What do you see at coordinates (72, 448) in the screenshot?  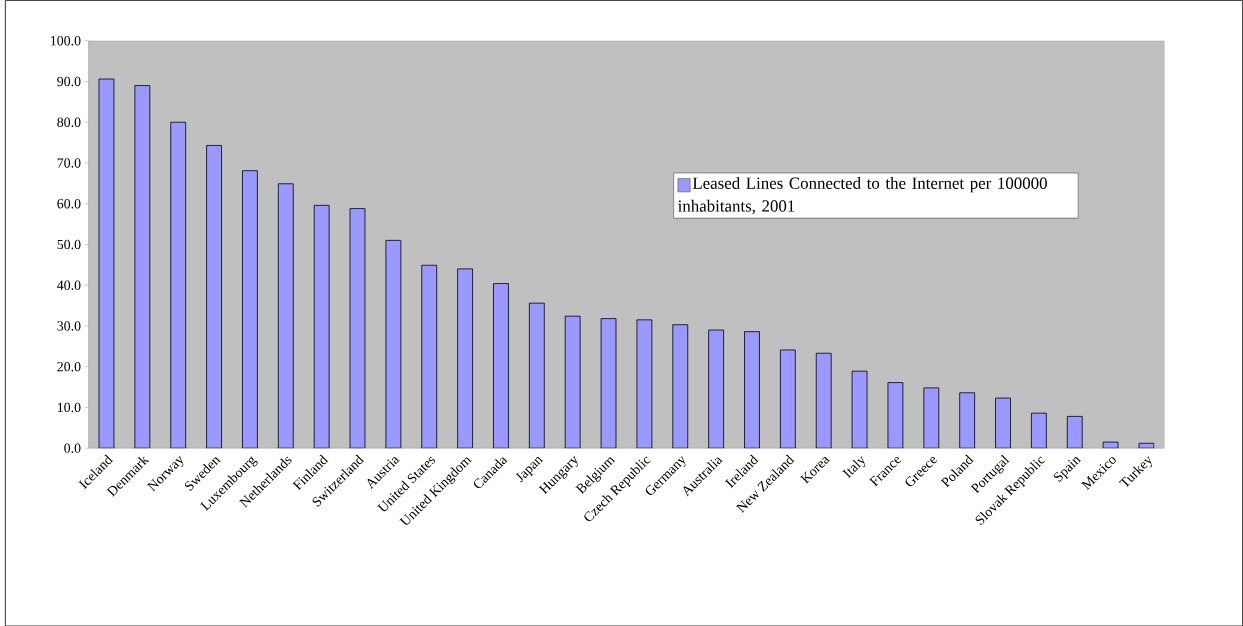 I see `y-tick-label: 0.0` at bounding box center [72, 448].